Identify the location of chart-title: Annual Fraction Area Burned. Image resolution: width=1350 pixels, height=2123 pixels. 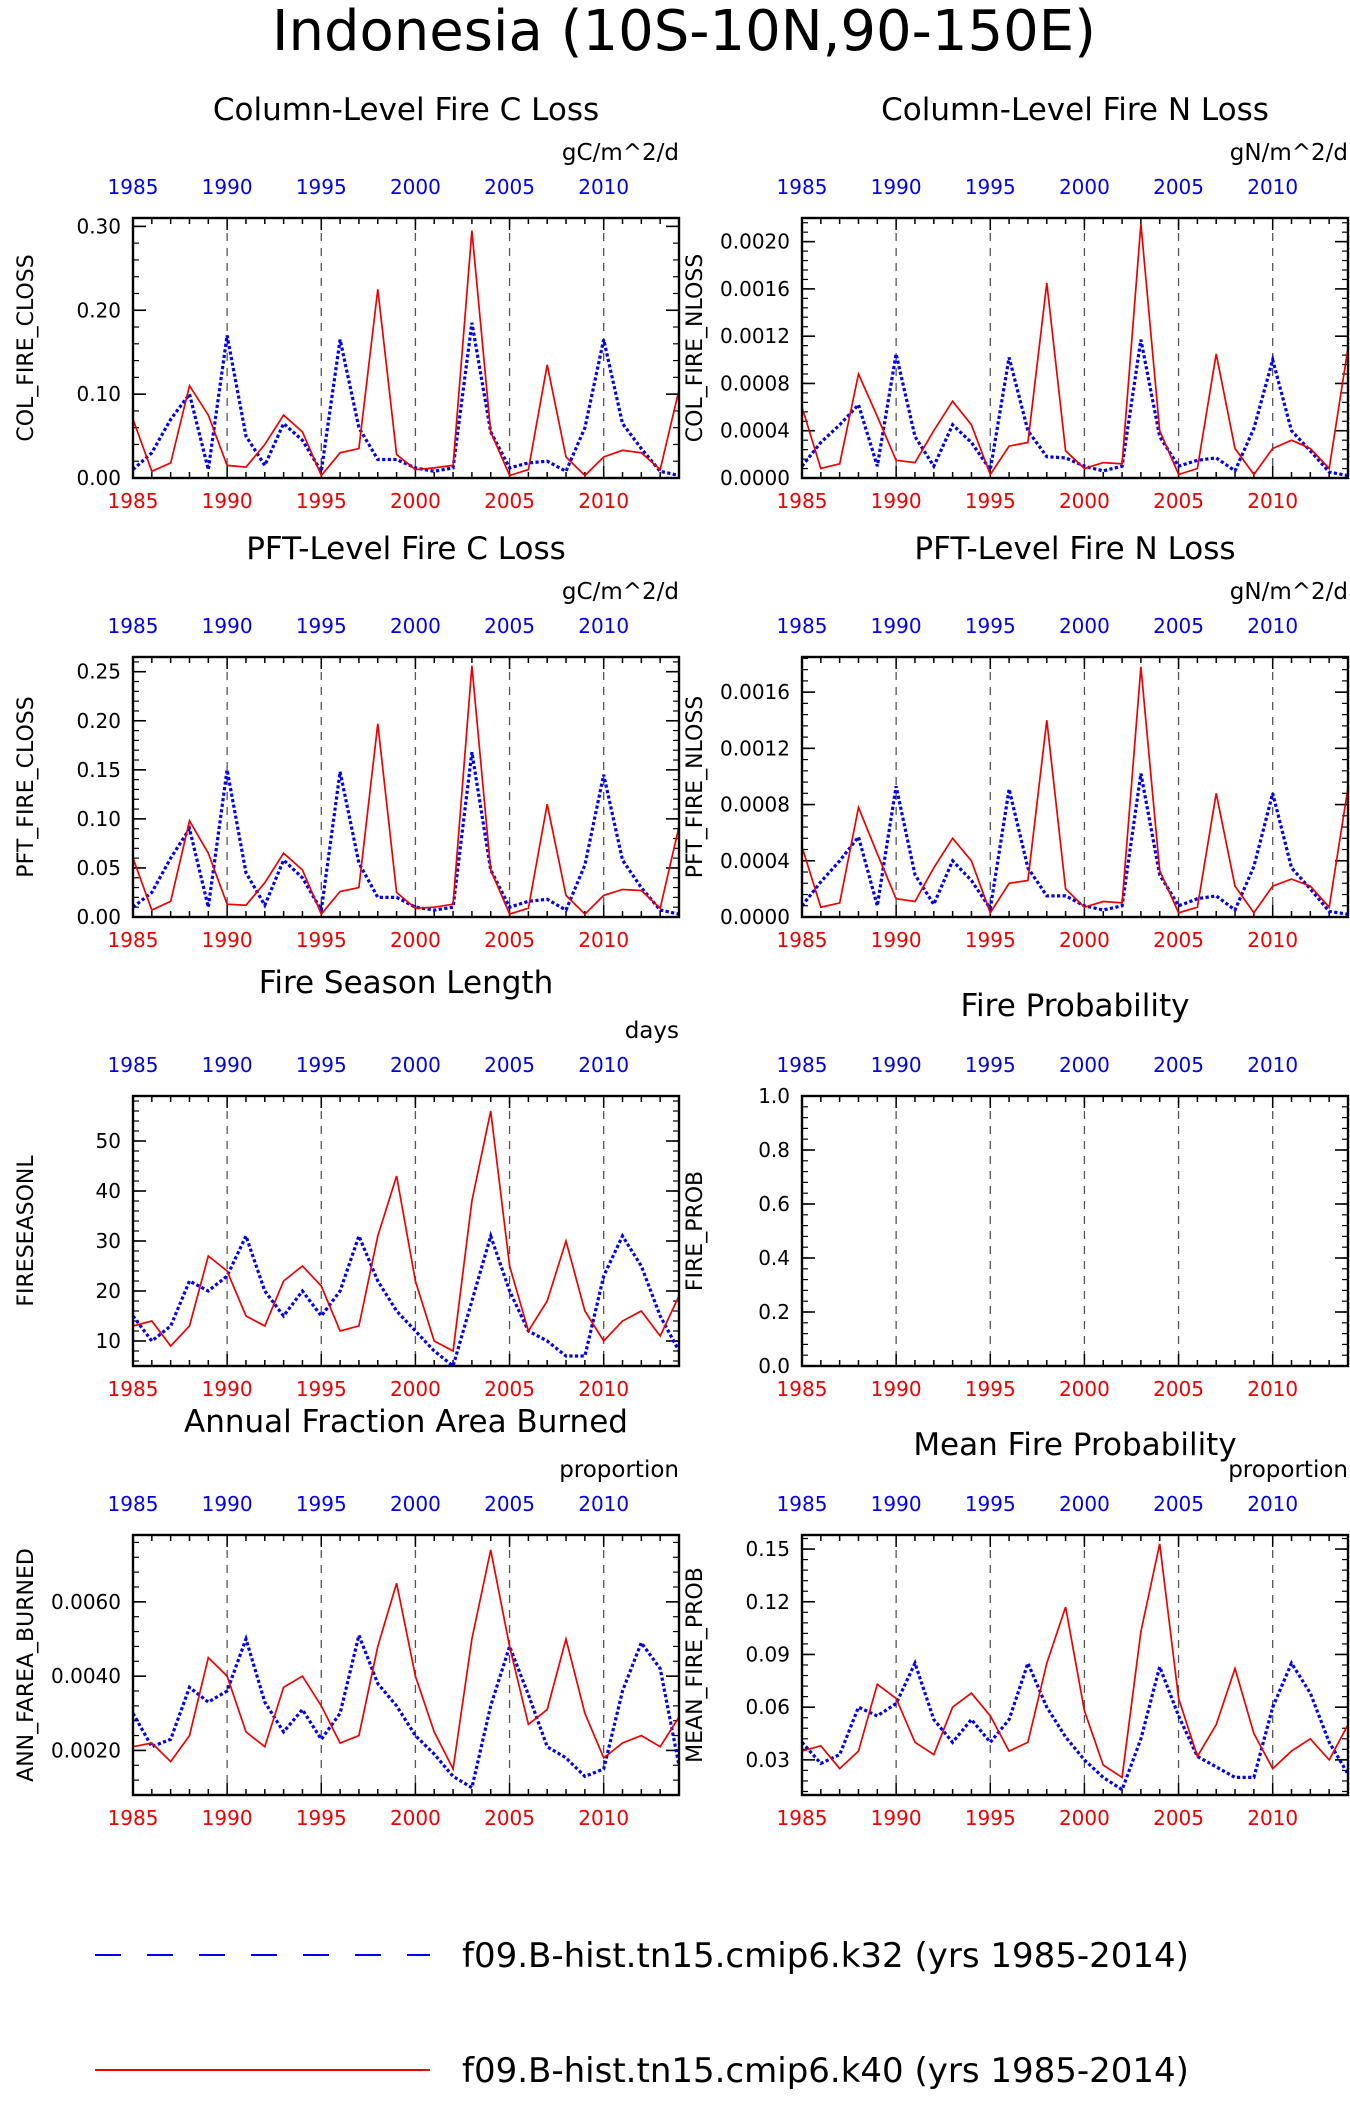
(406, 1422).